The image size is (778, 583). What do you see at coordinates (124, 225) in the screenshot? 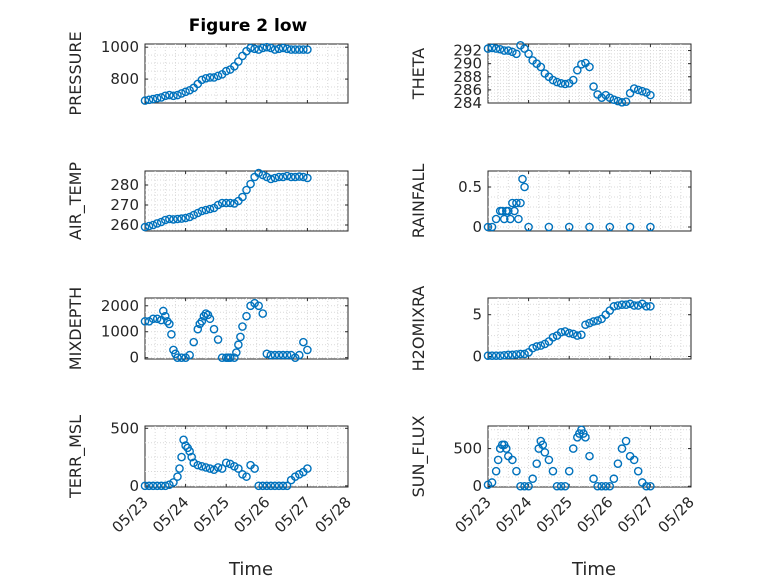
I see `y-tick-label-air_temp: 260` at bounding box center [124, 225].